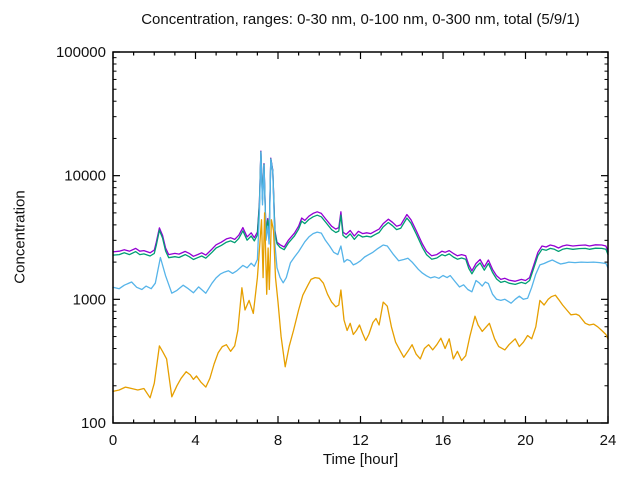 This screenshot has height=480, width=640. Describe the element at coordinates (360, 459) in the screenshot. I see `x-axis-label: Time [hour]` at that location.